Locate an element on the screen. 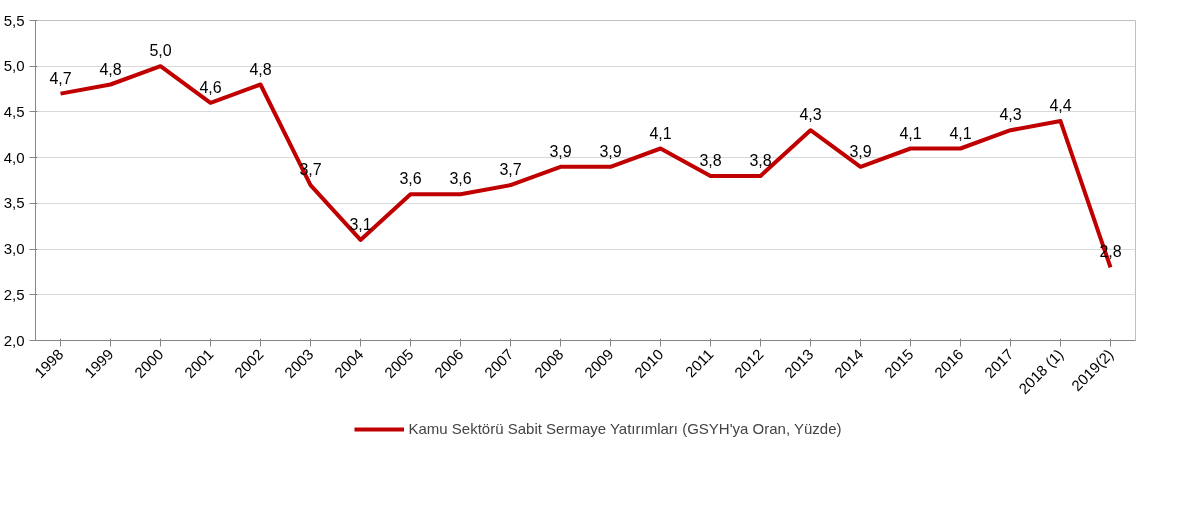  data-label: 4,7 is located at coordinates (60, 78).